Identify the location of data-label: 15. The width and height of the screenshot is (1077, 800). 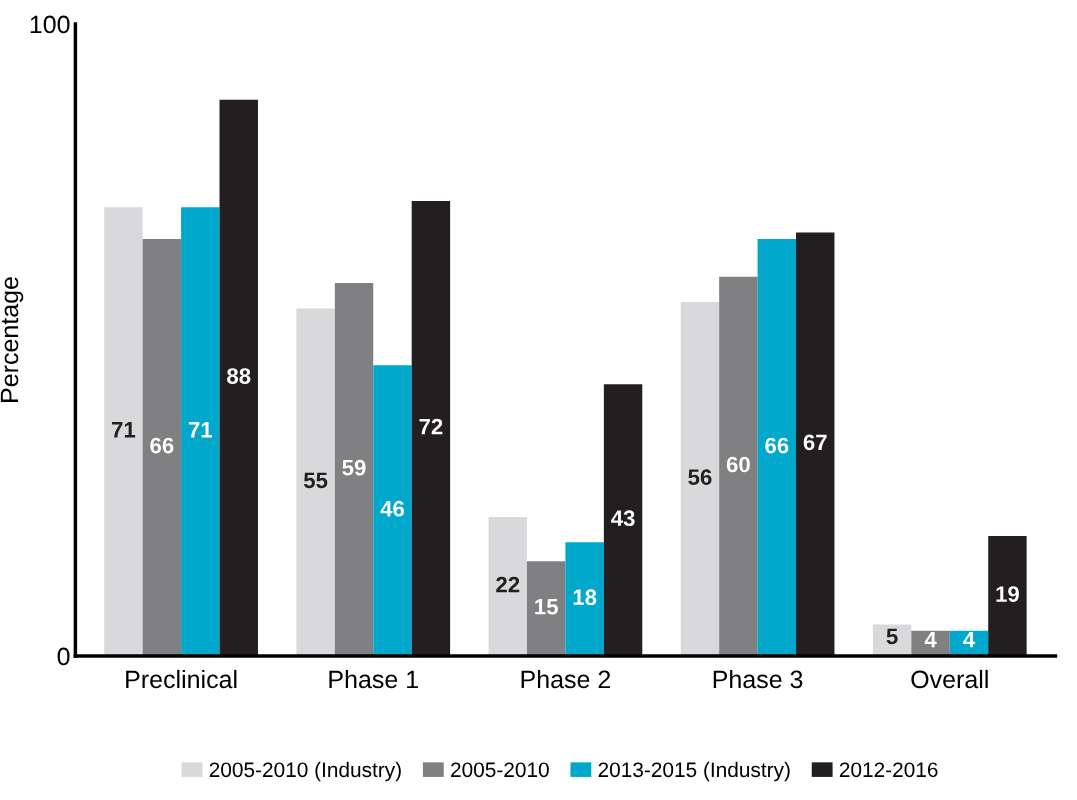
(546, 607).